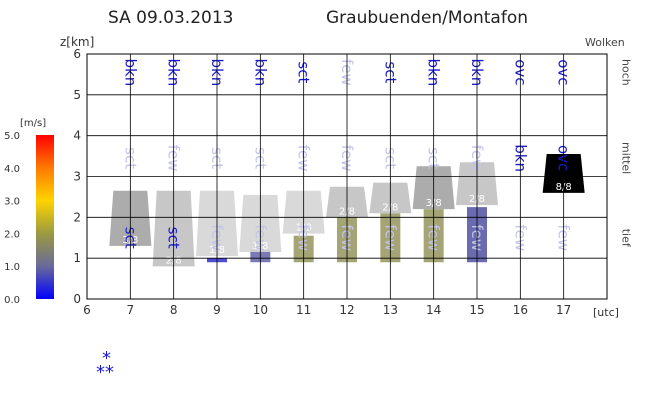 This screenshot has width=650, height=406. Describe the element at coordinates (390, 310) in the screenshot. I see `x-tick-label: 13` at that location.